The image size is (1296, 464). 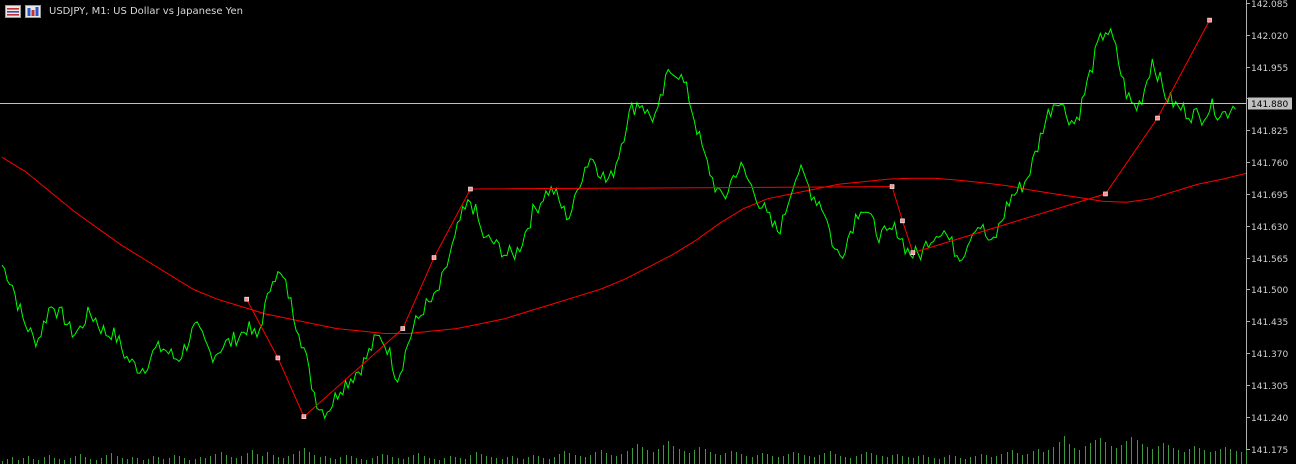 What do you see at coordinates (1269, 451) in the screenshot?
I see `y-tick-label: 141.175` at bounding box center [1269, 451].